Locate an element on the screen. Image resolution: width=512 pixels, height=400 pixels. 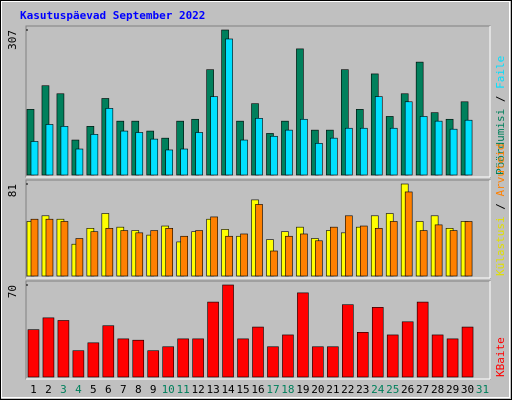
x-tick-label: 8 is located at coordinates (138, 389).